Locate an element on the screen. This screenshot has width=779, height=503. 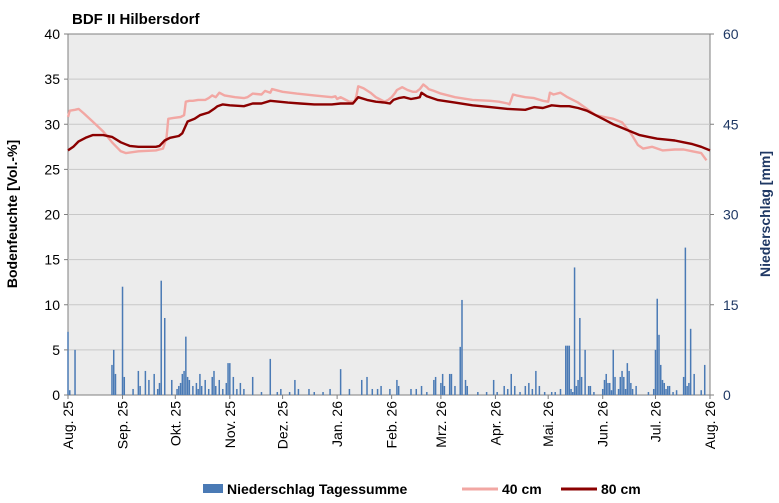
y-left-tick-label: 10 is located at coordinates (52, 305).